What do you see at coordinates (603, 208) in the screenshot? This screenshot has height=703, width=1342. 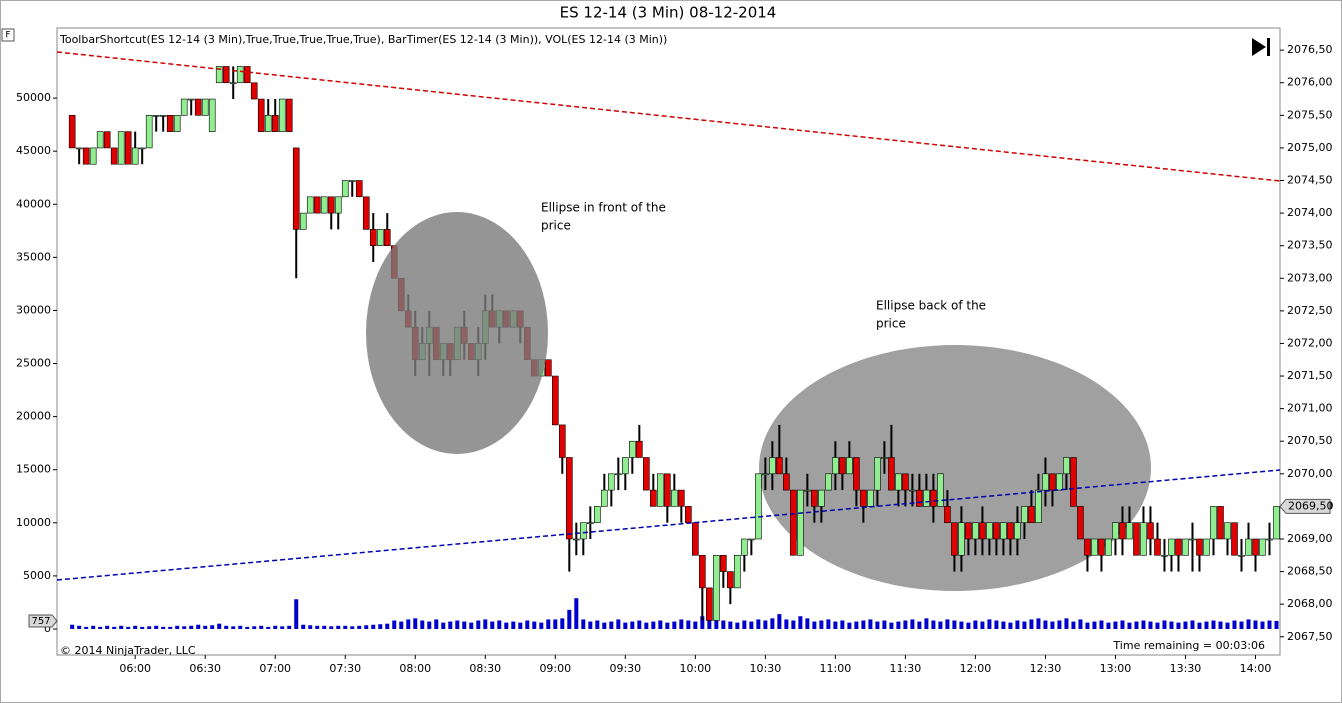 I see `annotation: Ellipse in front of the` at bounding box center [603, 208].